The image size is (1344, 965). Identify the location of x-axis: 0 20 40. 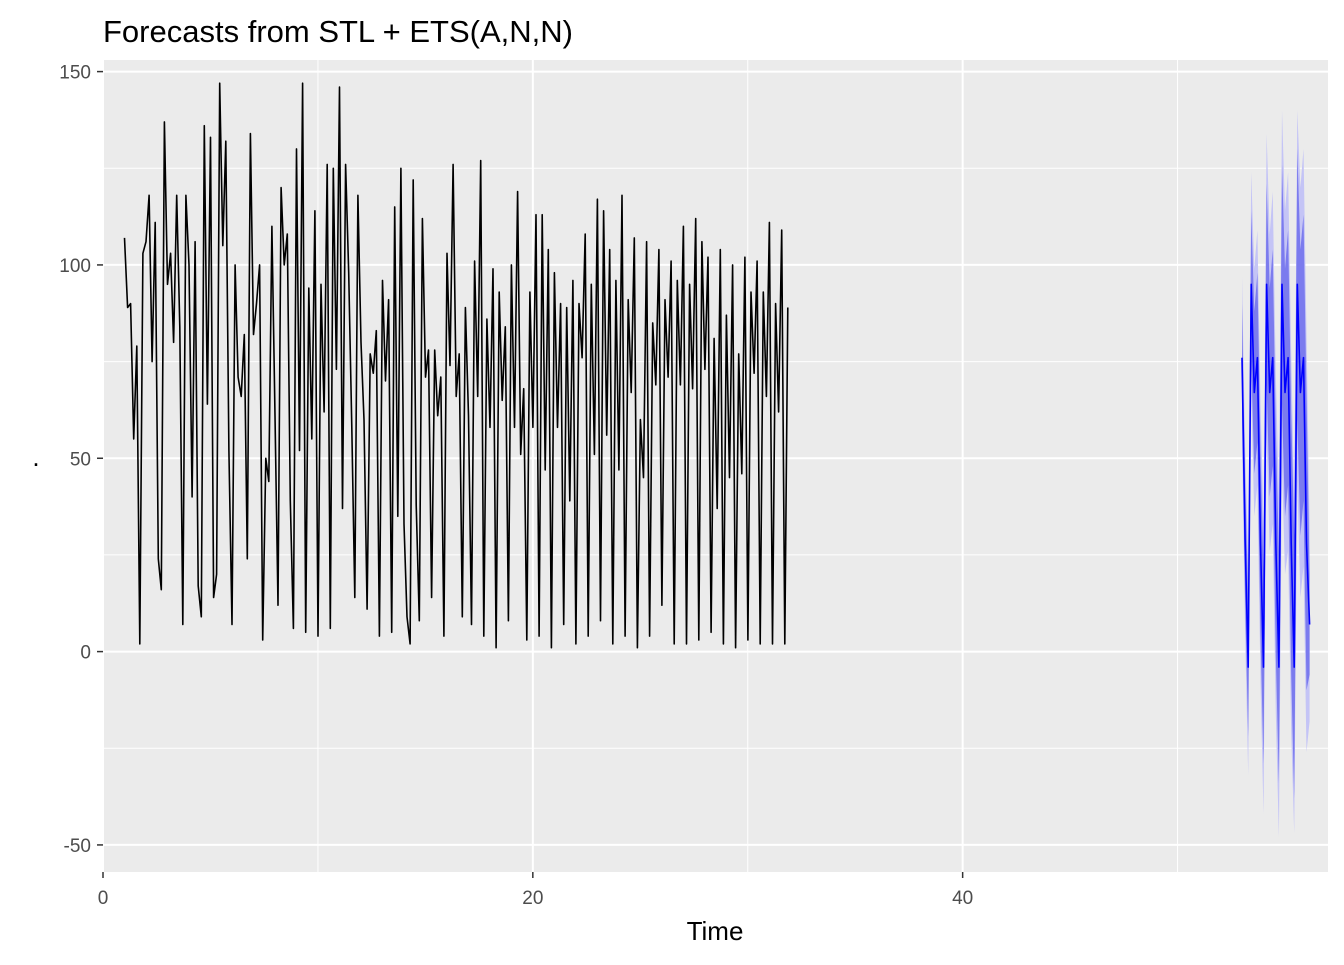
(535, 890).